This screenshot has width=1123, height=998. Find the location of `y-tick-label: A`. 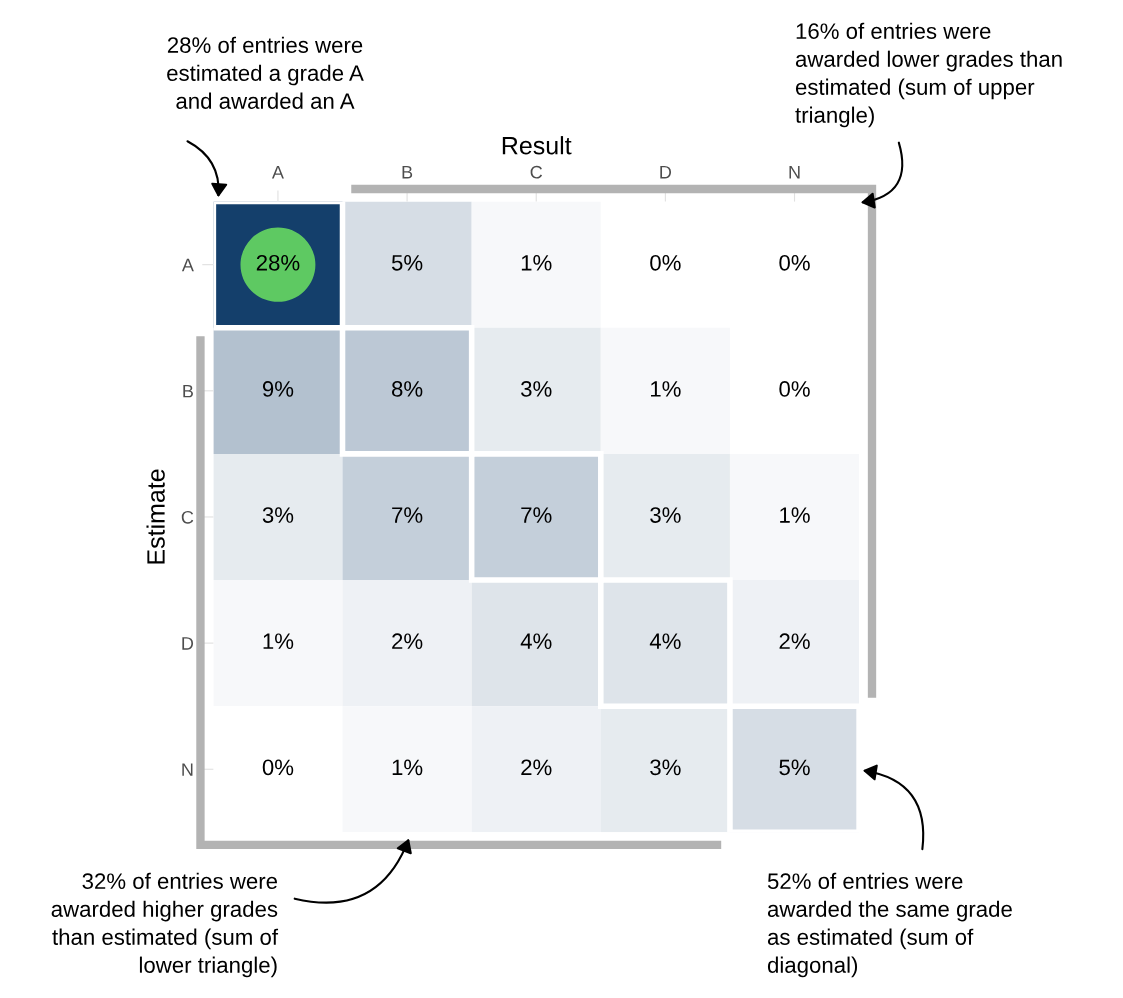

y-tick-label: A is located at coordinates (187, 265).